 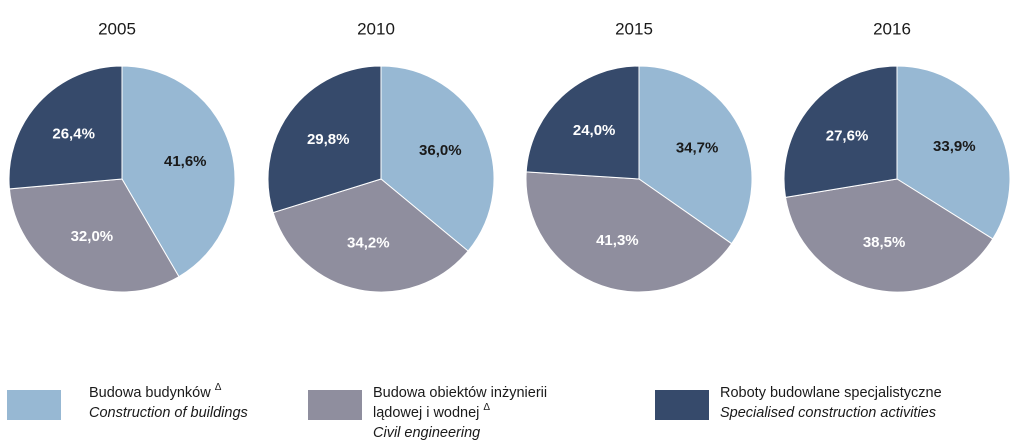 I want to click on legend-name: Roboty budowlane specjalistyczne, so click(x=831, y=393).